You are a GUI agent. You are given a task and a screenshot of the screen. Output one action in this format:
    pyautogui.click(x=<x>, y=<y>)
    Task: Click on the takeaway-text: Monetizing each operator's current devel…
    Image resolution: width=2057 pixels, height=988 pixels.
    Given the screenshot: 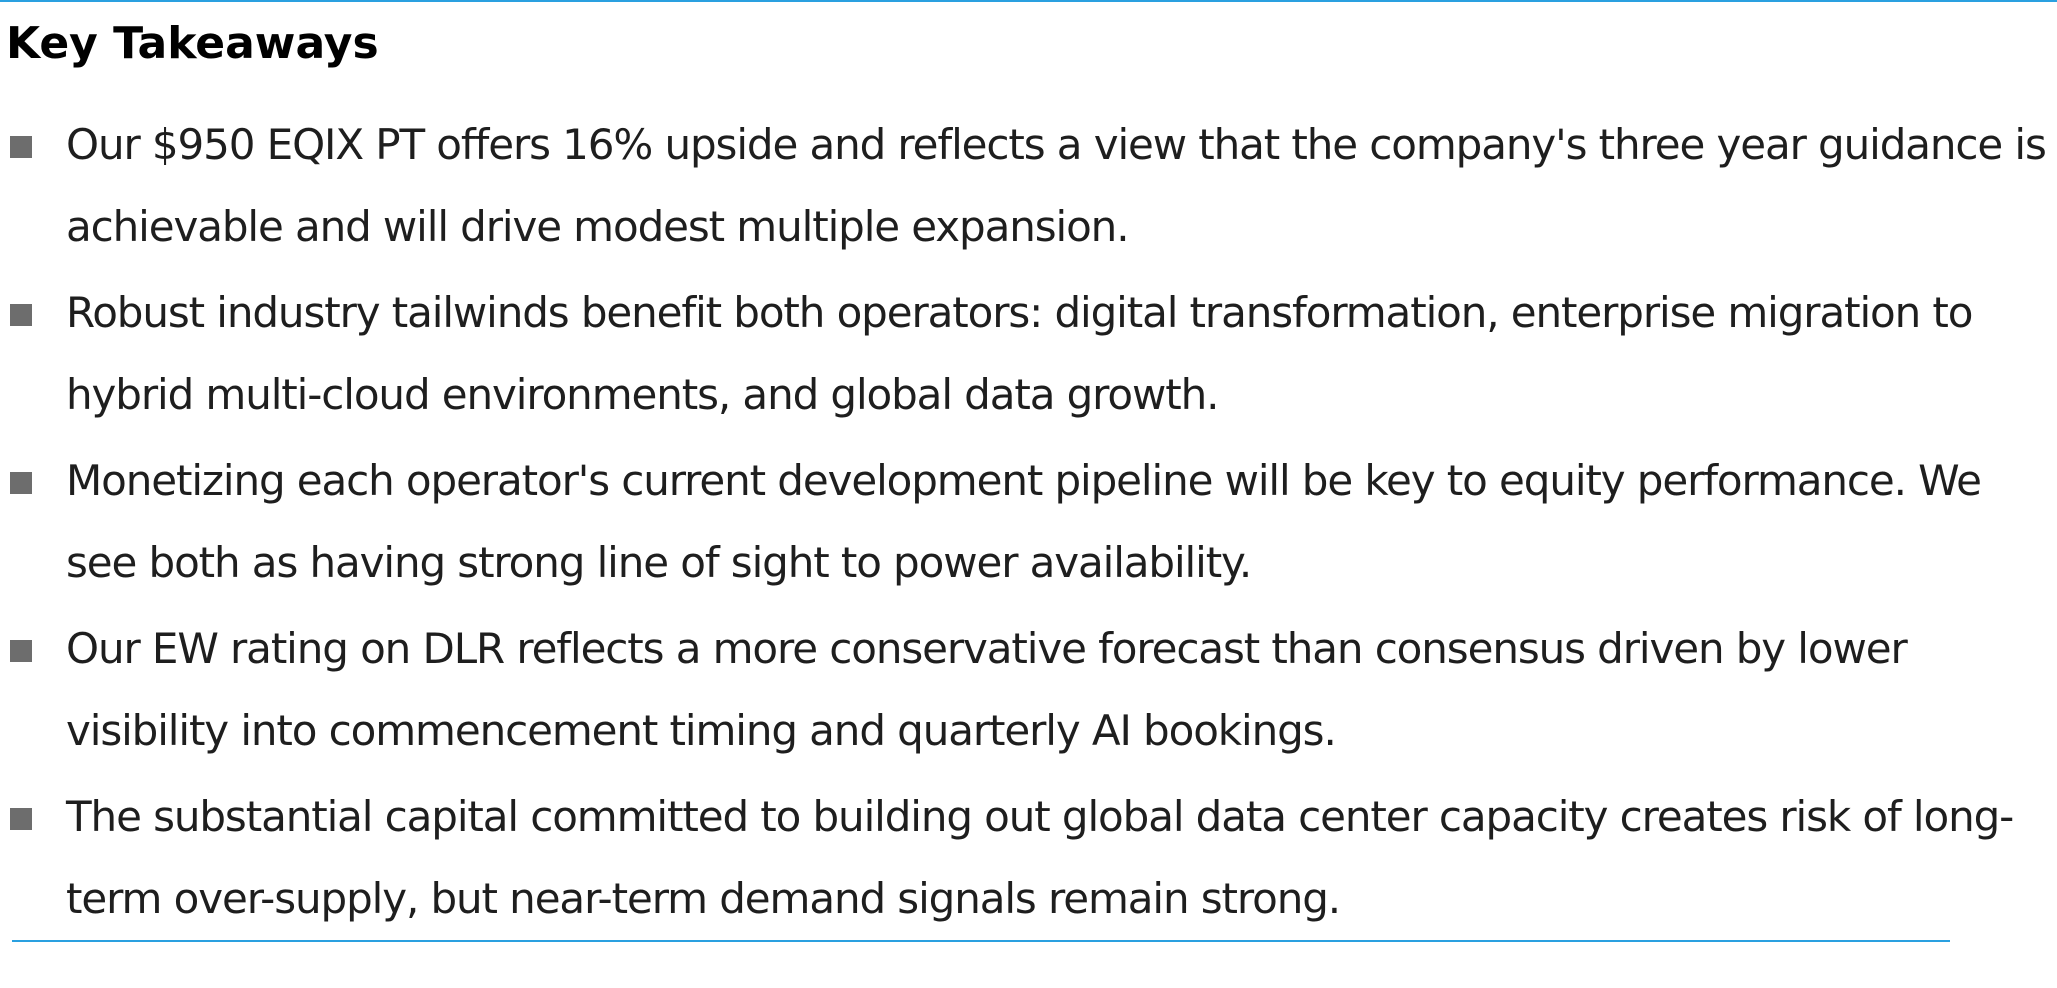 What is the action you would take?
    pyautogui.click(x=1024, y=521)
    